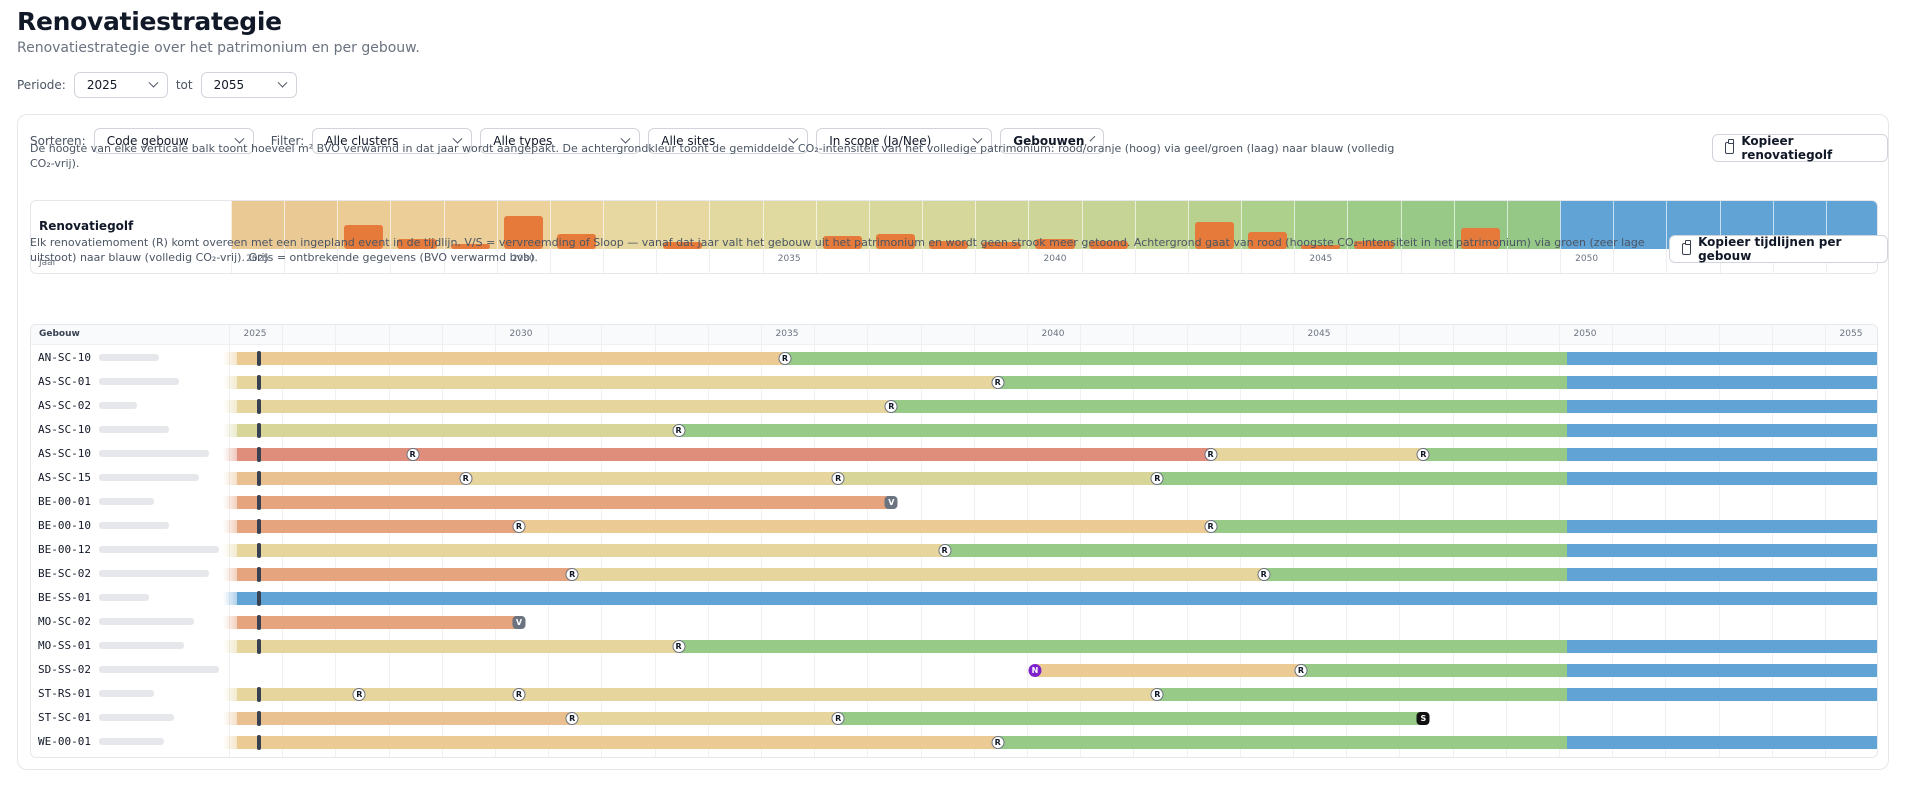  I want to click on timeline-row: AS-SC-01 R, so click(954, 381).